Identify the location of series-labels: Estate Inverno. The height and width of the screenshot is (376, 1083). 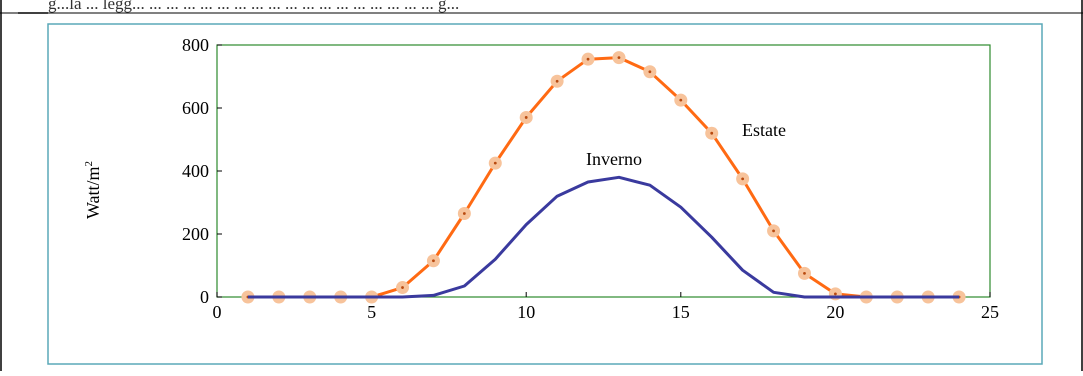
(686, 144).